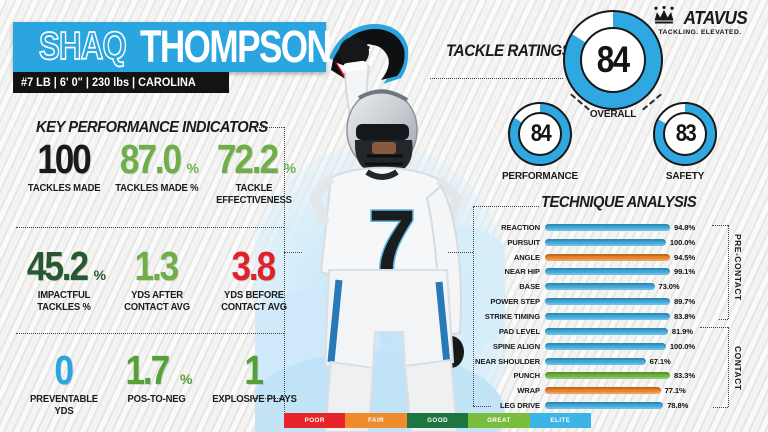  I want to click on ratings-title: TACKLE RATINGS, so click(509, 51).